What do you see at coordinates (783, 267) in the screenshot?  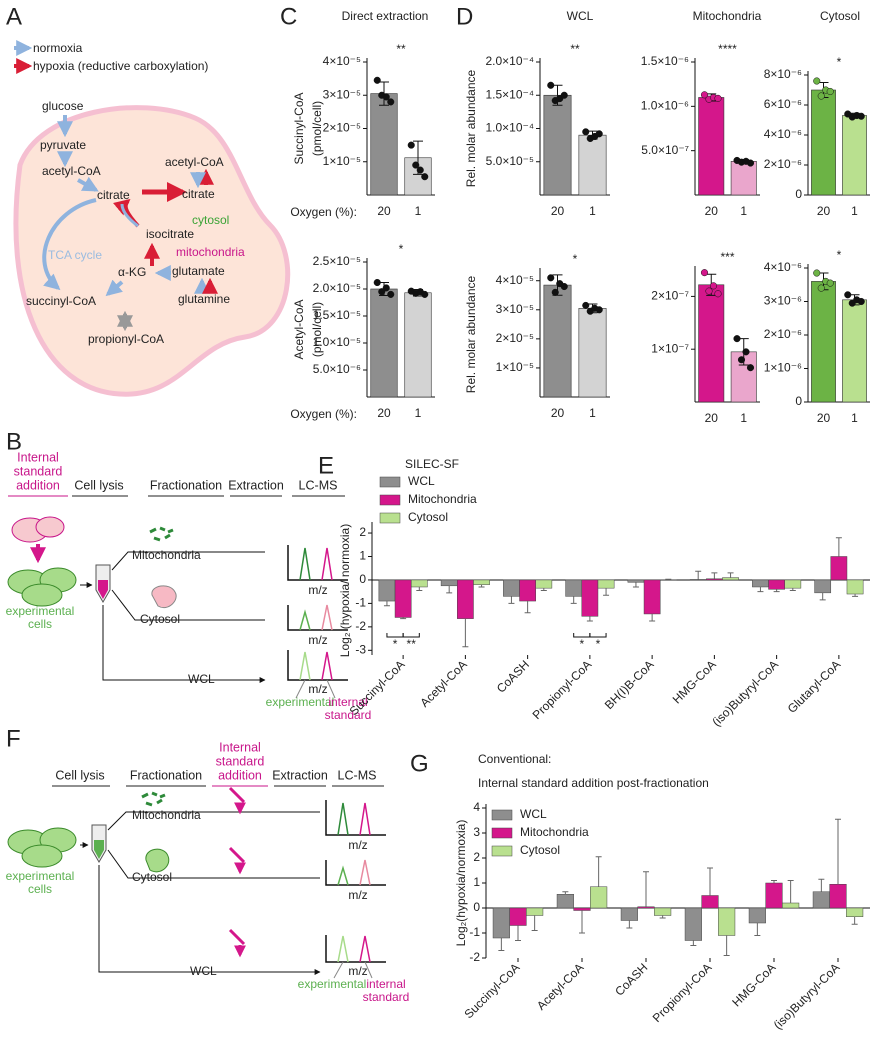 I see `y-tick-label: 4×10⁻⁶` at bounding box center [783, 267].